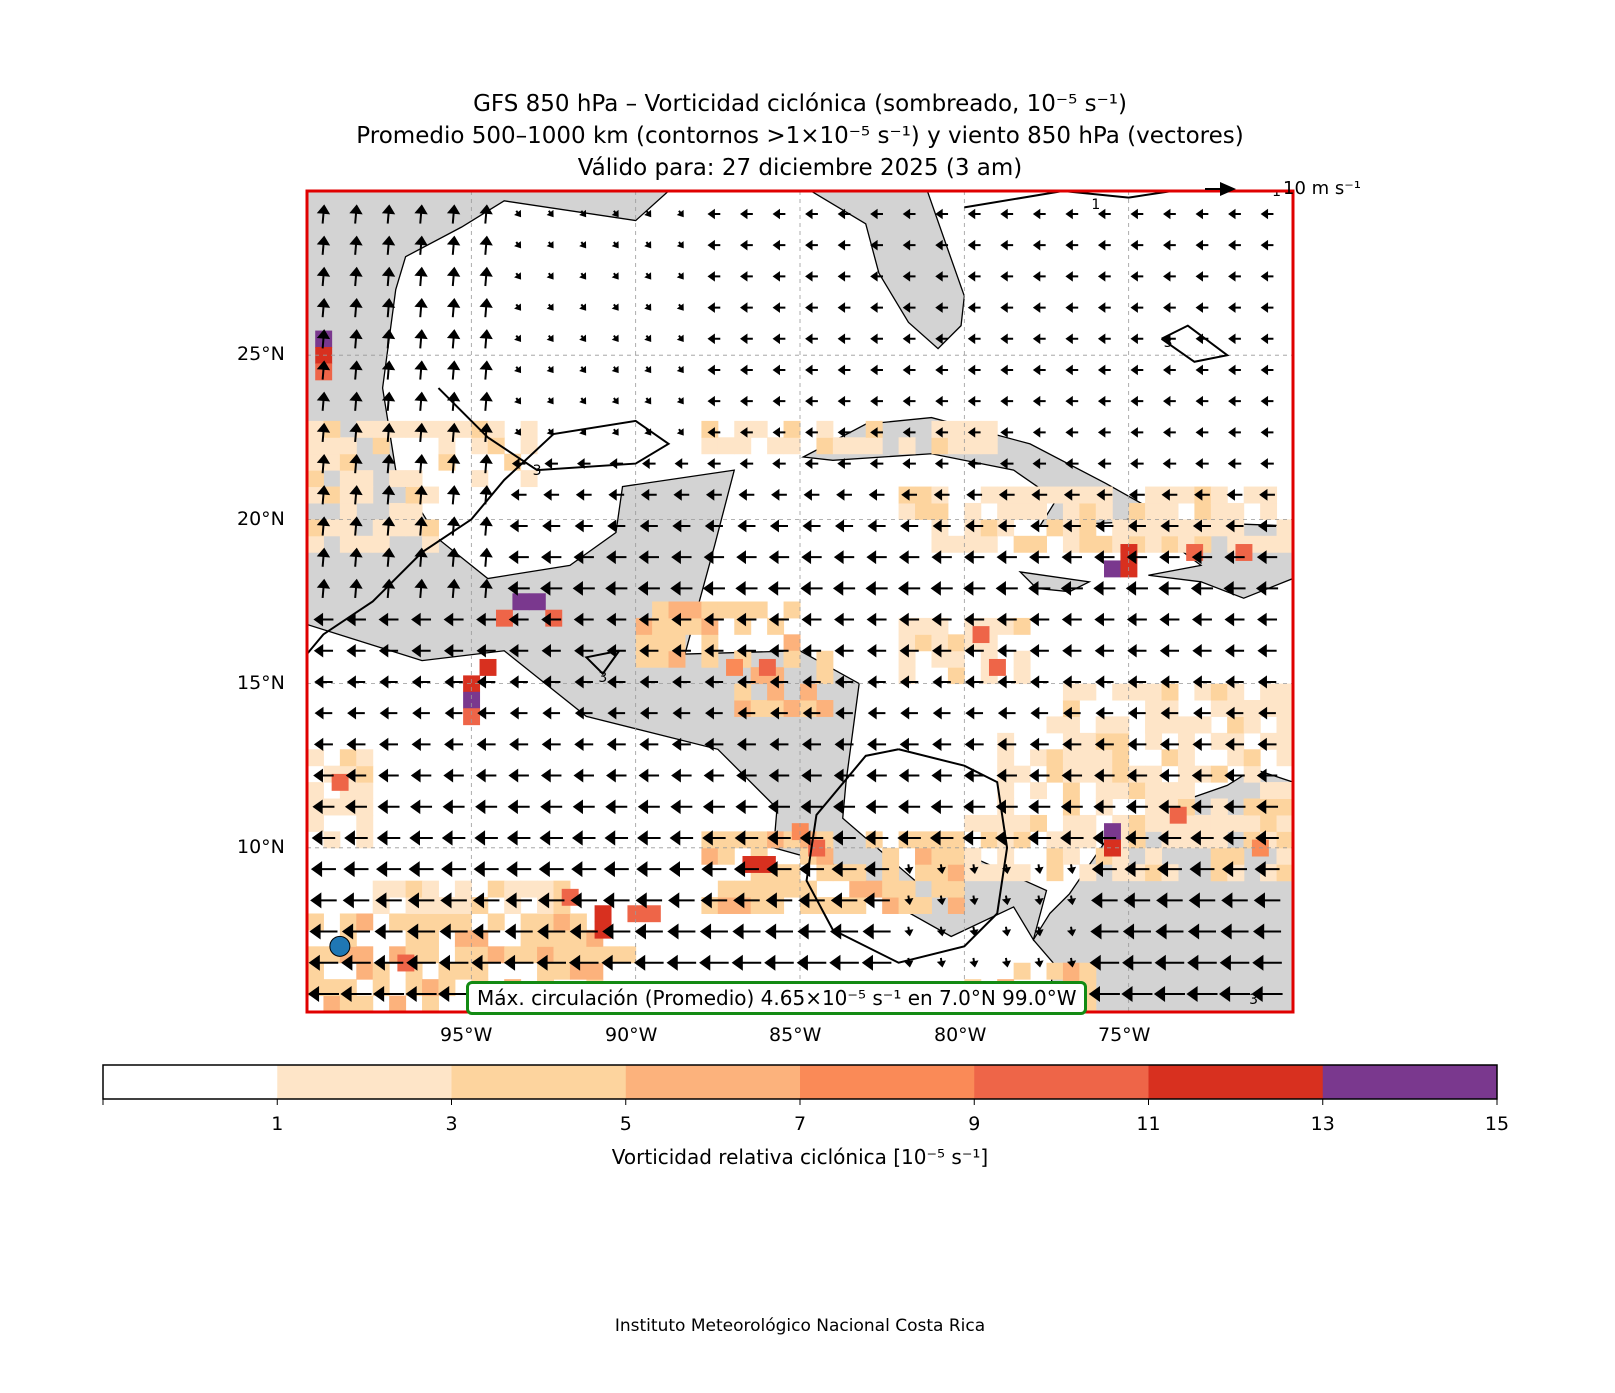  I want to click on colorbar-tick-label: 9, so click(974, 1124).